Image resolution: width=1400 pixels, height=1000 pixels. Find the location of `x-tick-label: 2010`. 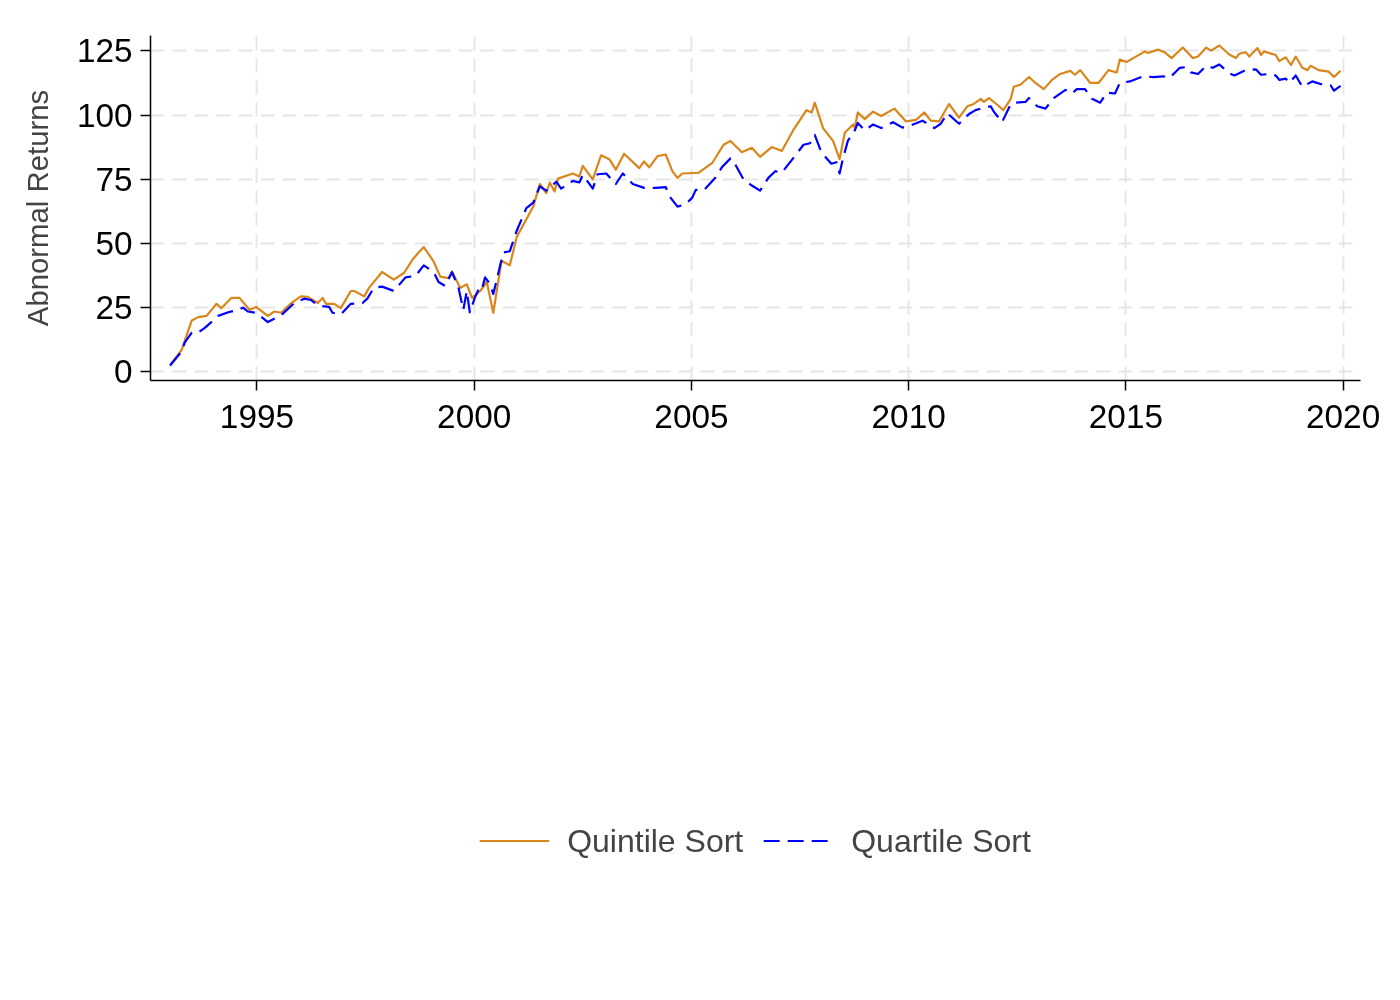

x-tick-label: 2010 is located at coordinates (908, 416).